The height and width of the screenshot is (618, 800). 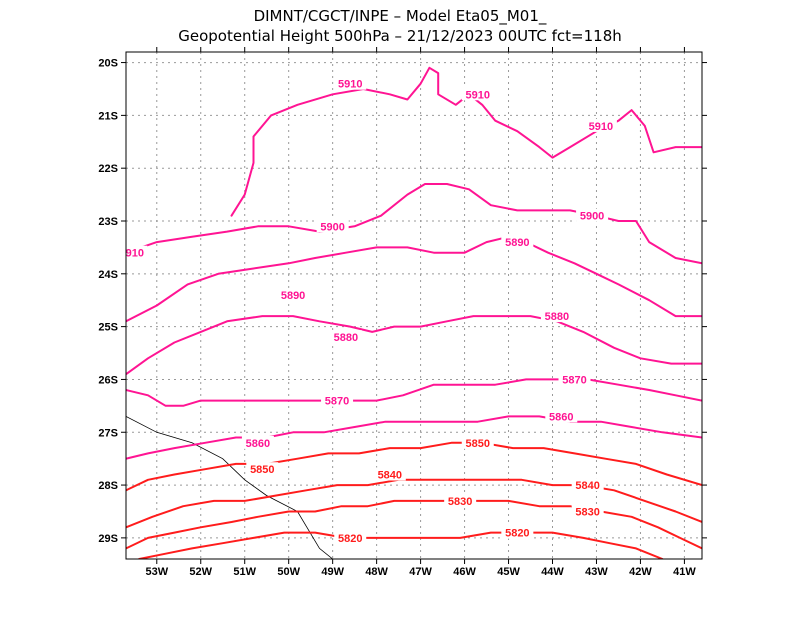 I want to click on x-tick-label: 51W, so click(x=244, y=572).